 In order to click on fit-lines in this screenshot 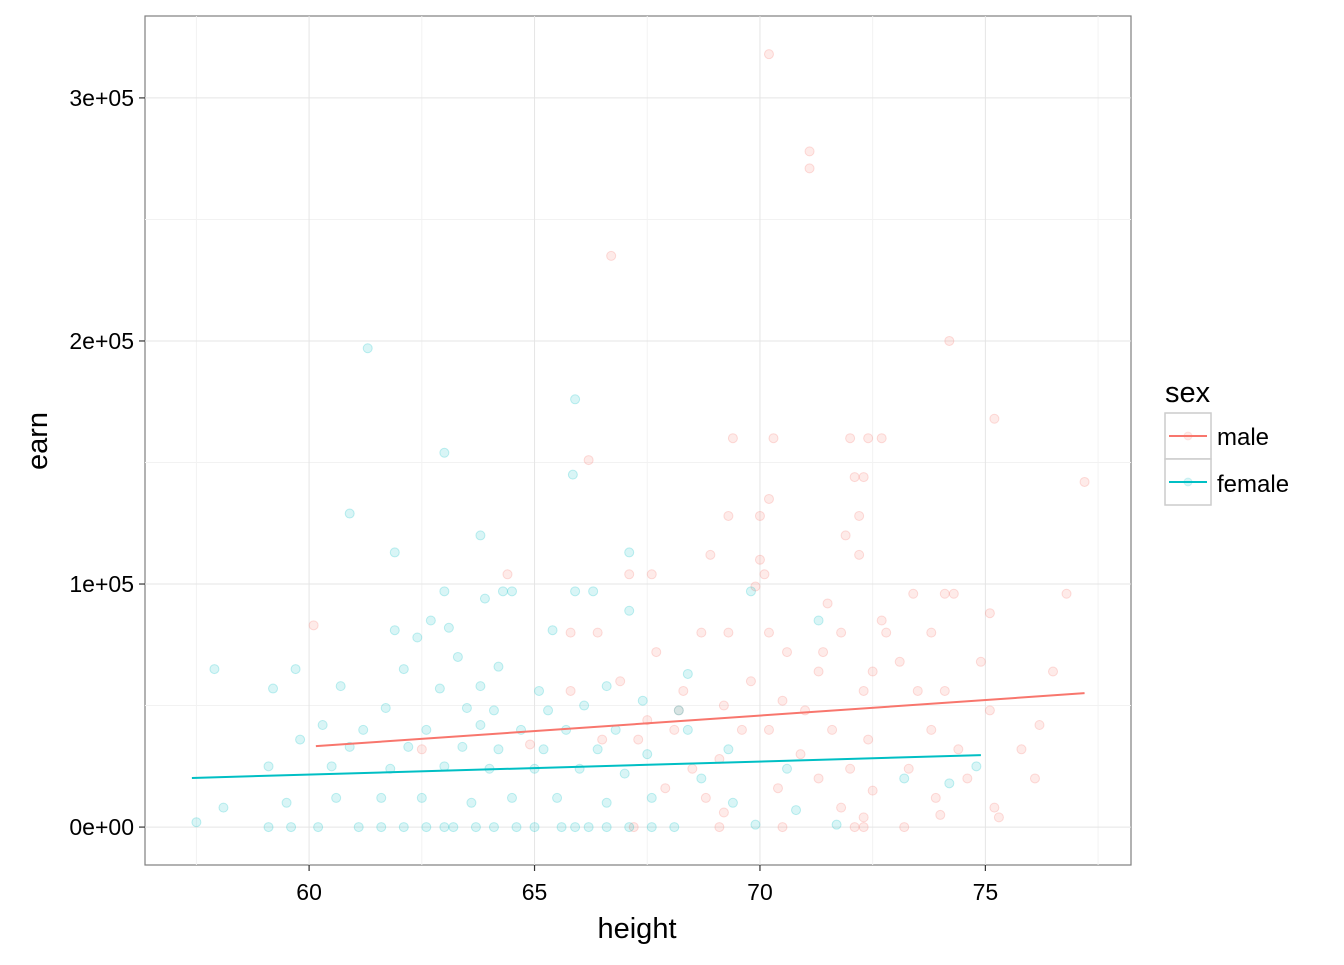, I will do `click(638, 735)`.